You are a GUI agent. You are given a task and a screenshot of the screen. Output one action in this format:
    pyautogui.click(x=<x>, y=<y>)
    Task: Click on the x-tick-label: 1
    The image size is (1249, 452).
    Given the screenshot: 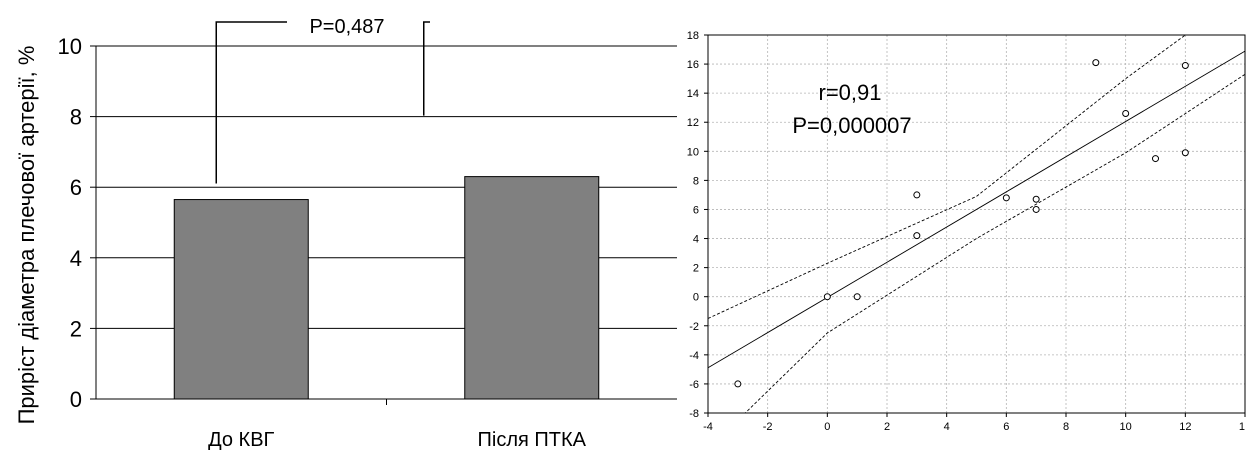 What is the action you would take?
    pyautogui.click(x=1242, y=427)
    